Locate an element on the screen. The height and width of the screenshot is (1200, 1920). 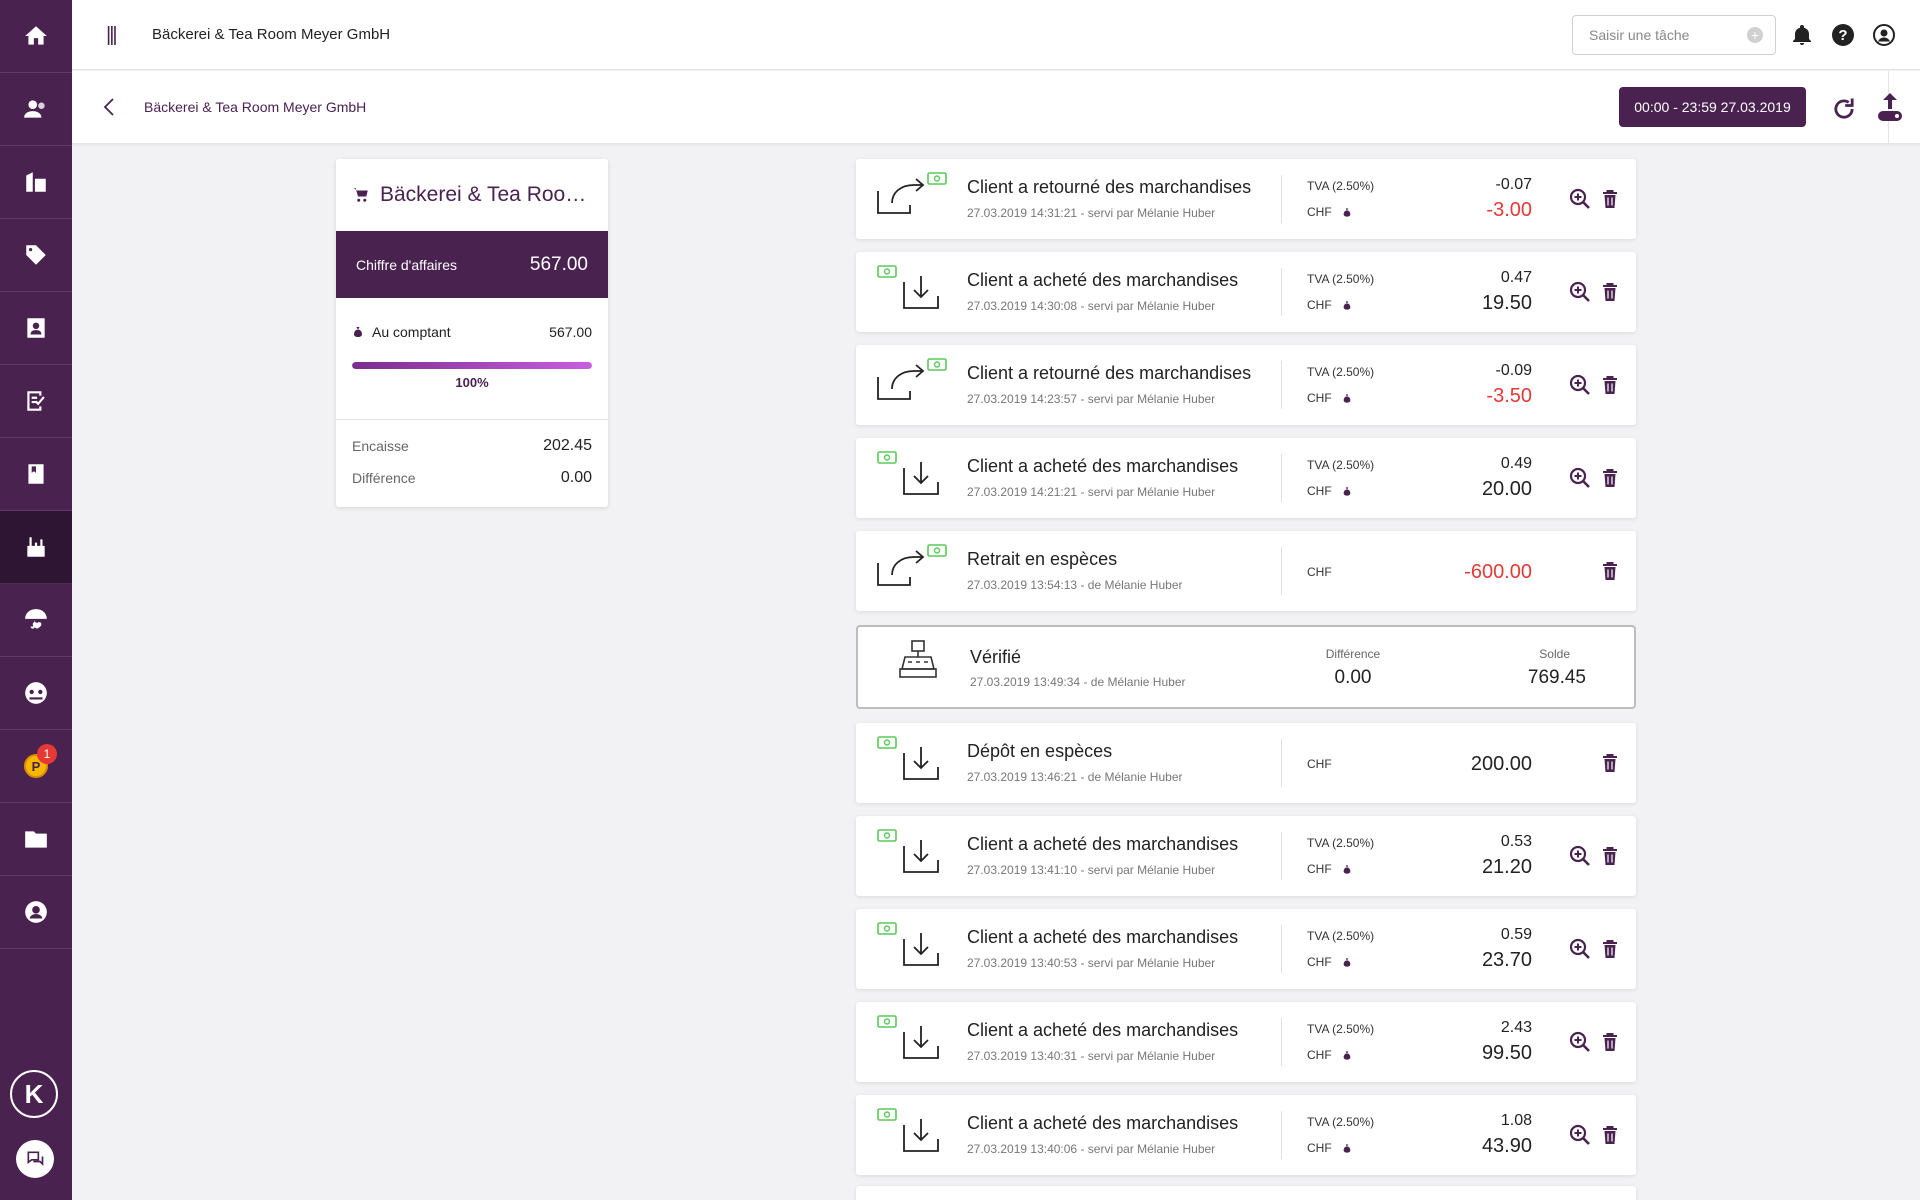
company-title: Bäckerei & Tea Room Meyer GmbH is located at coordinates (271, 34).